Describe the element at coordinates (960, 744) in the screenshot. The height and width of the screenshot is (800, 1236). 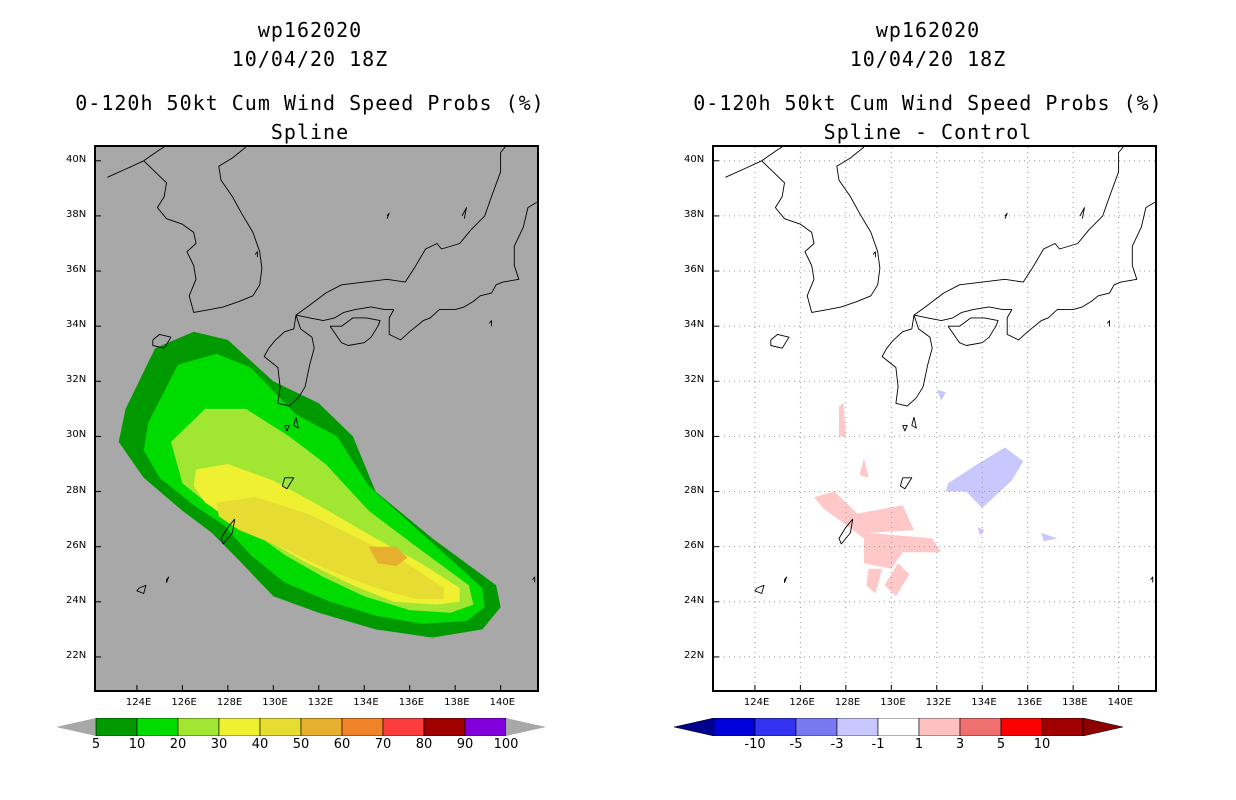
I see `right-colorbar-label: 3` at that location.